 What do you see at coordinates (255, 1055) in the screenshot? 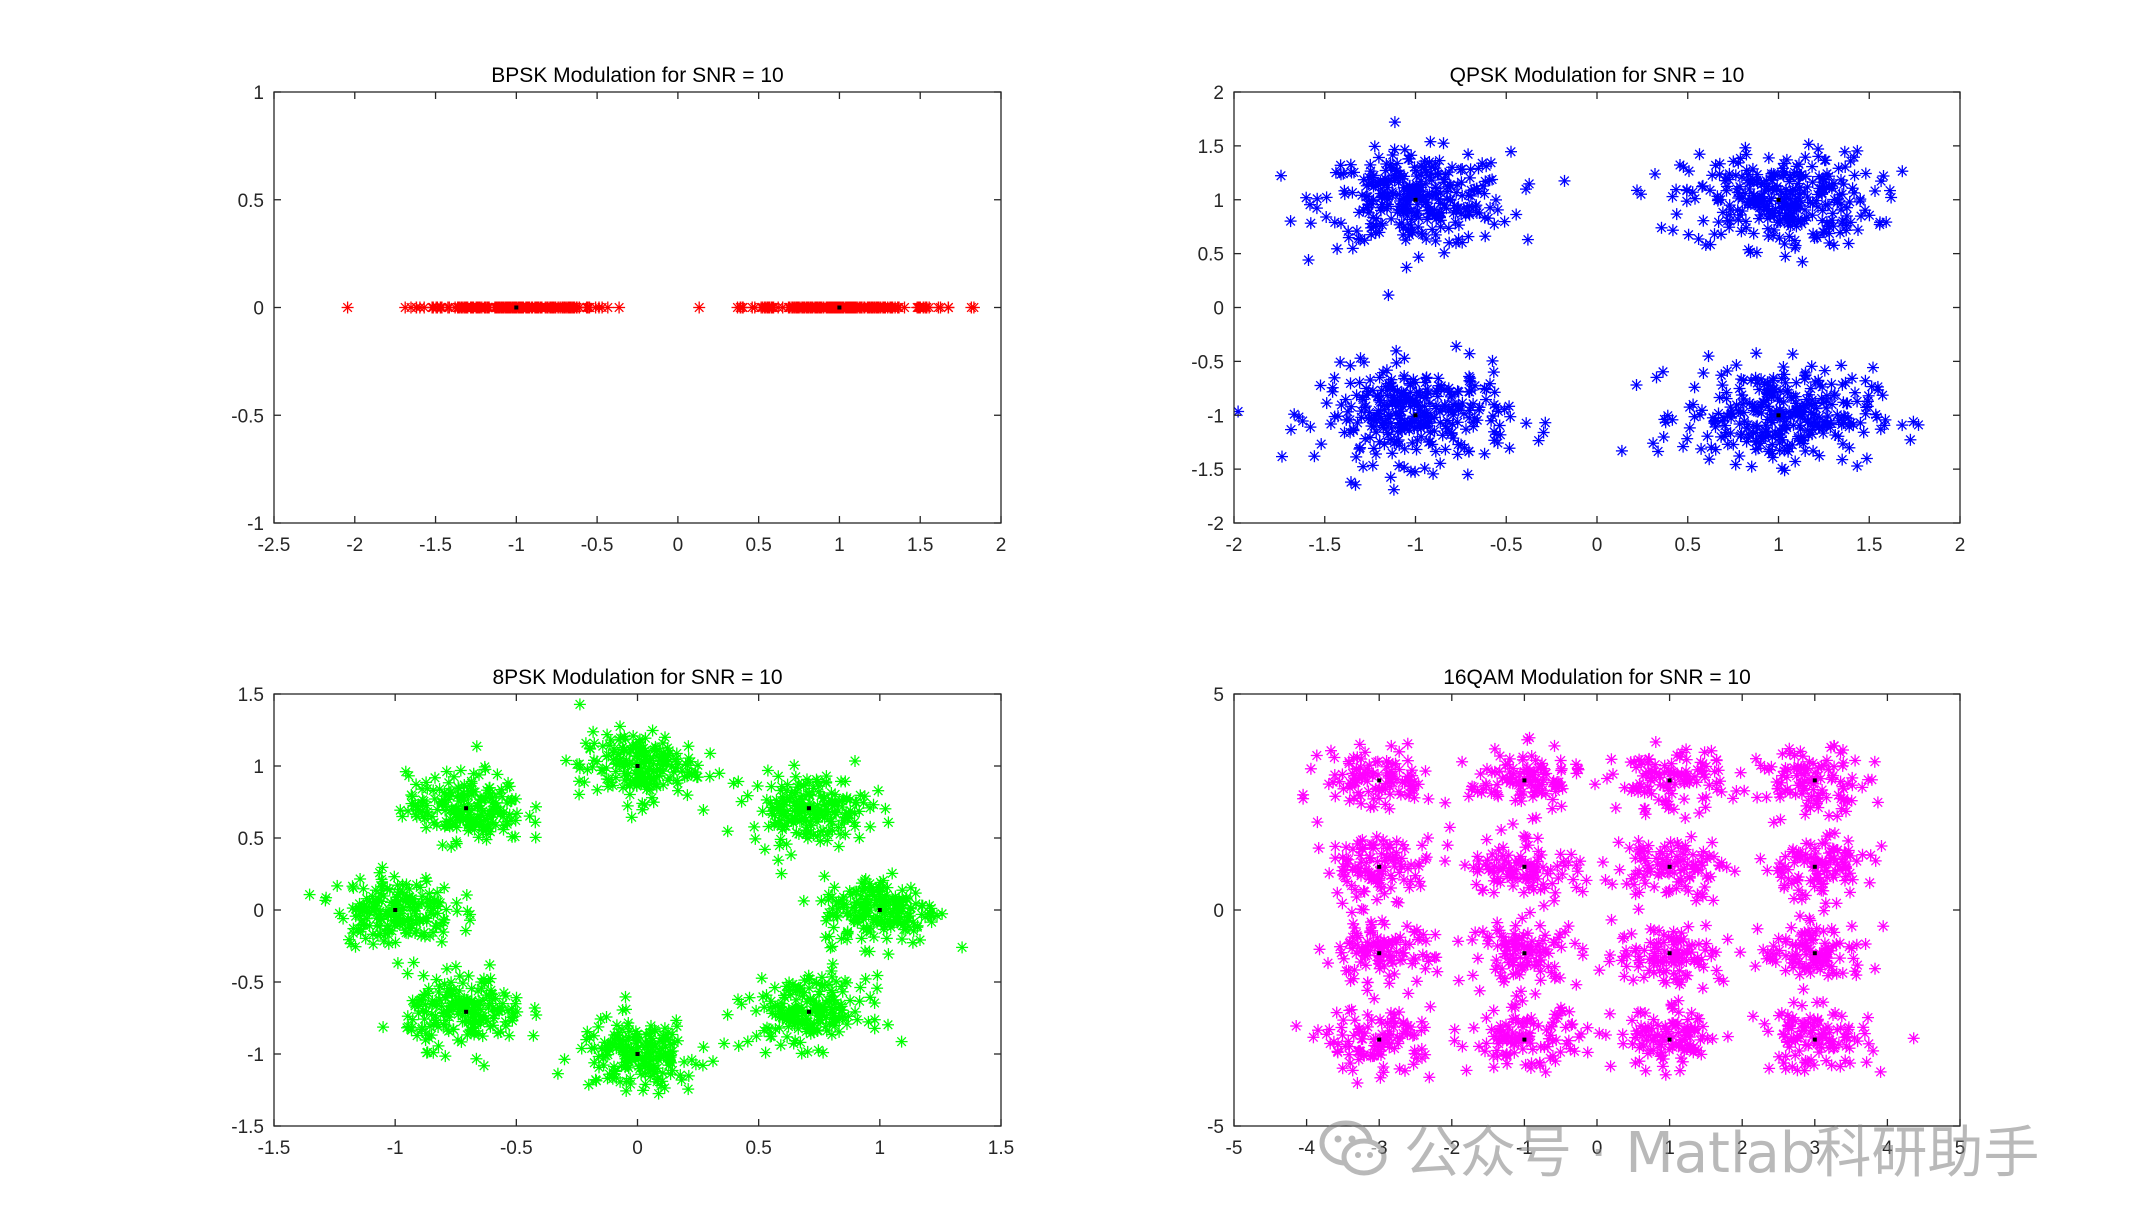
I see `y-tick-label: -1` at bounding box center [255, 1055].